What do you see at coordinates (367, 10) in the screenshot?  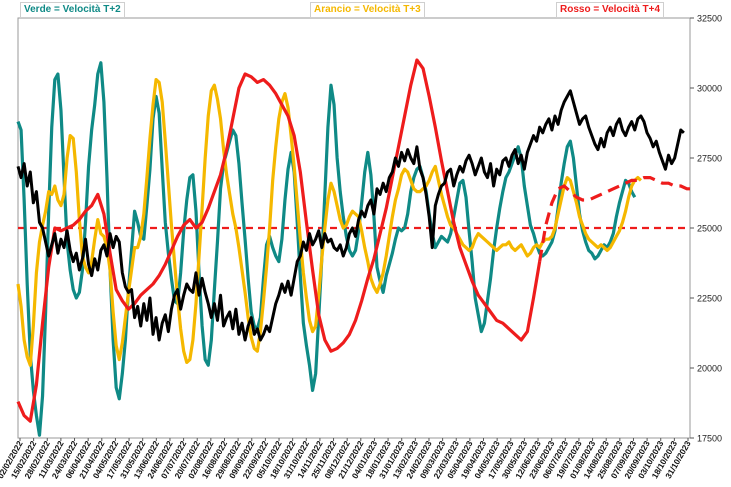 I see `legend-item-orange: Arancio = Velocità T+3` at bounding box center [367, 10].